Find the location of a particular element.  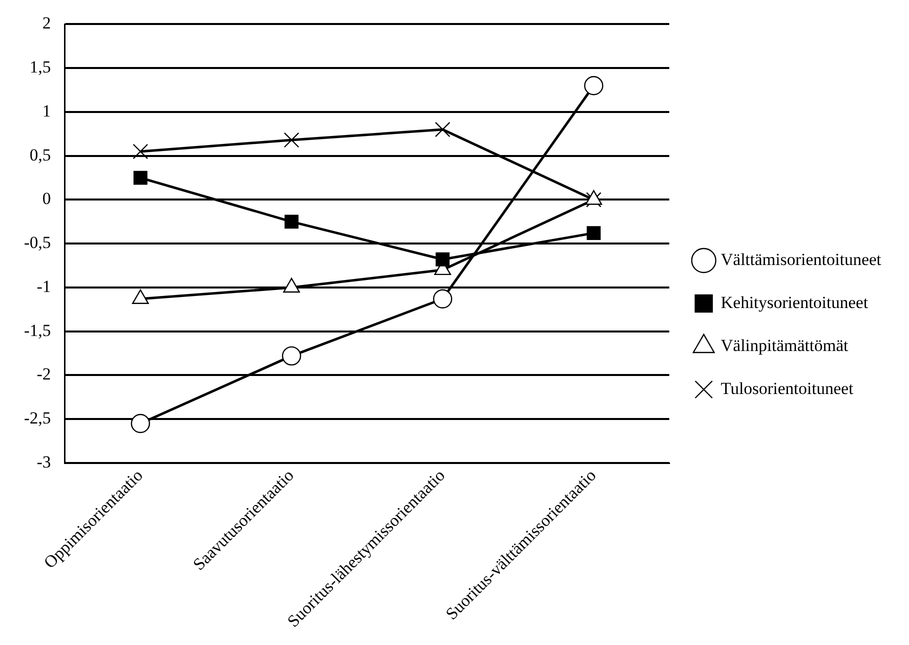

y-tick-label: -3 is located at coordinates (43, 462).